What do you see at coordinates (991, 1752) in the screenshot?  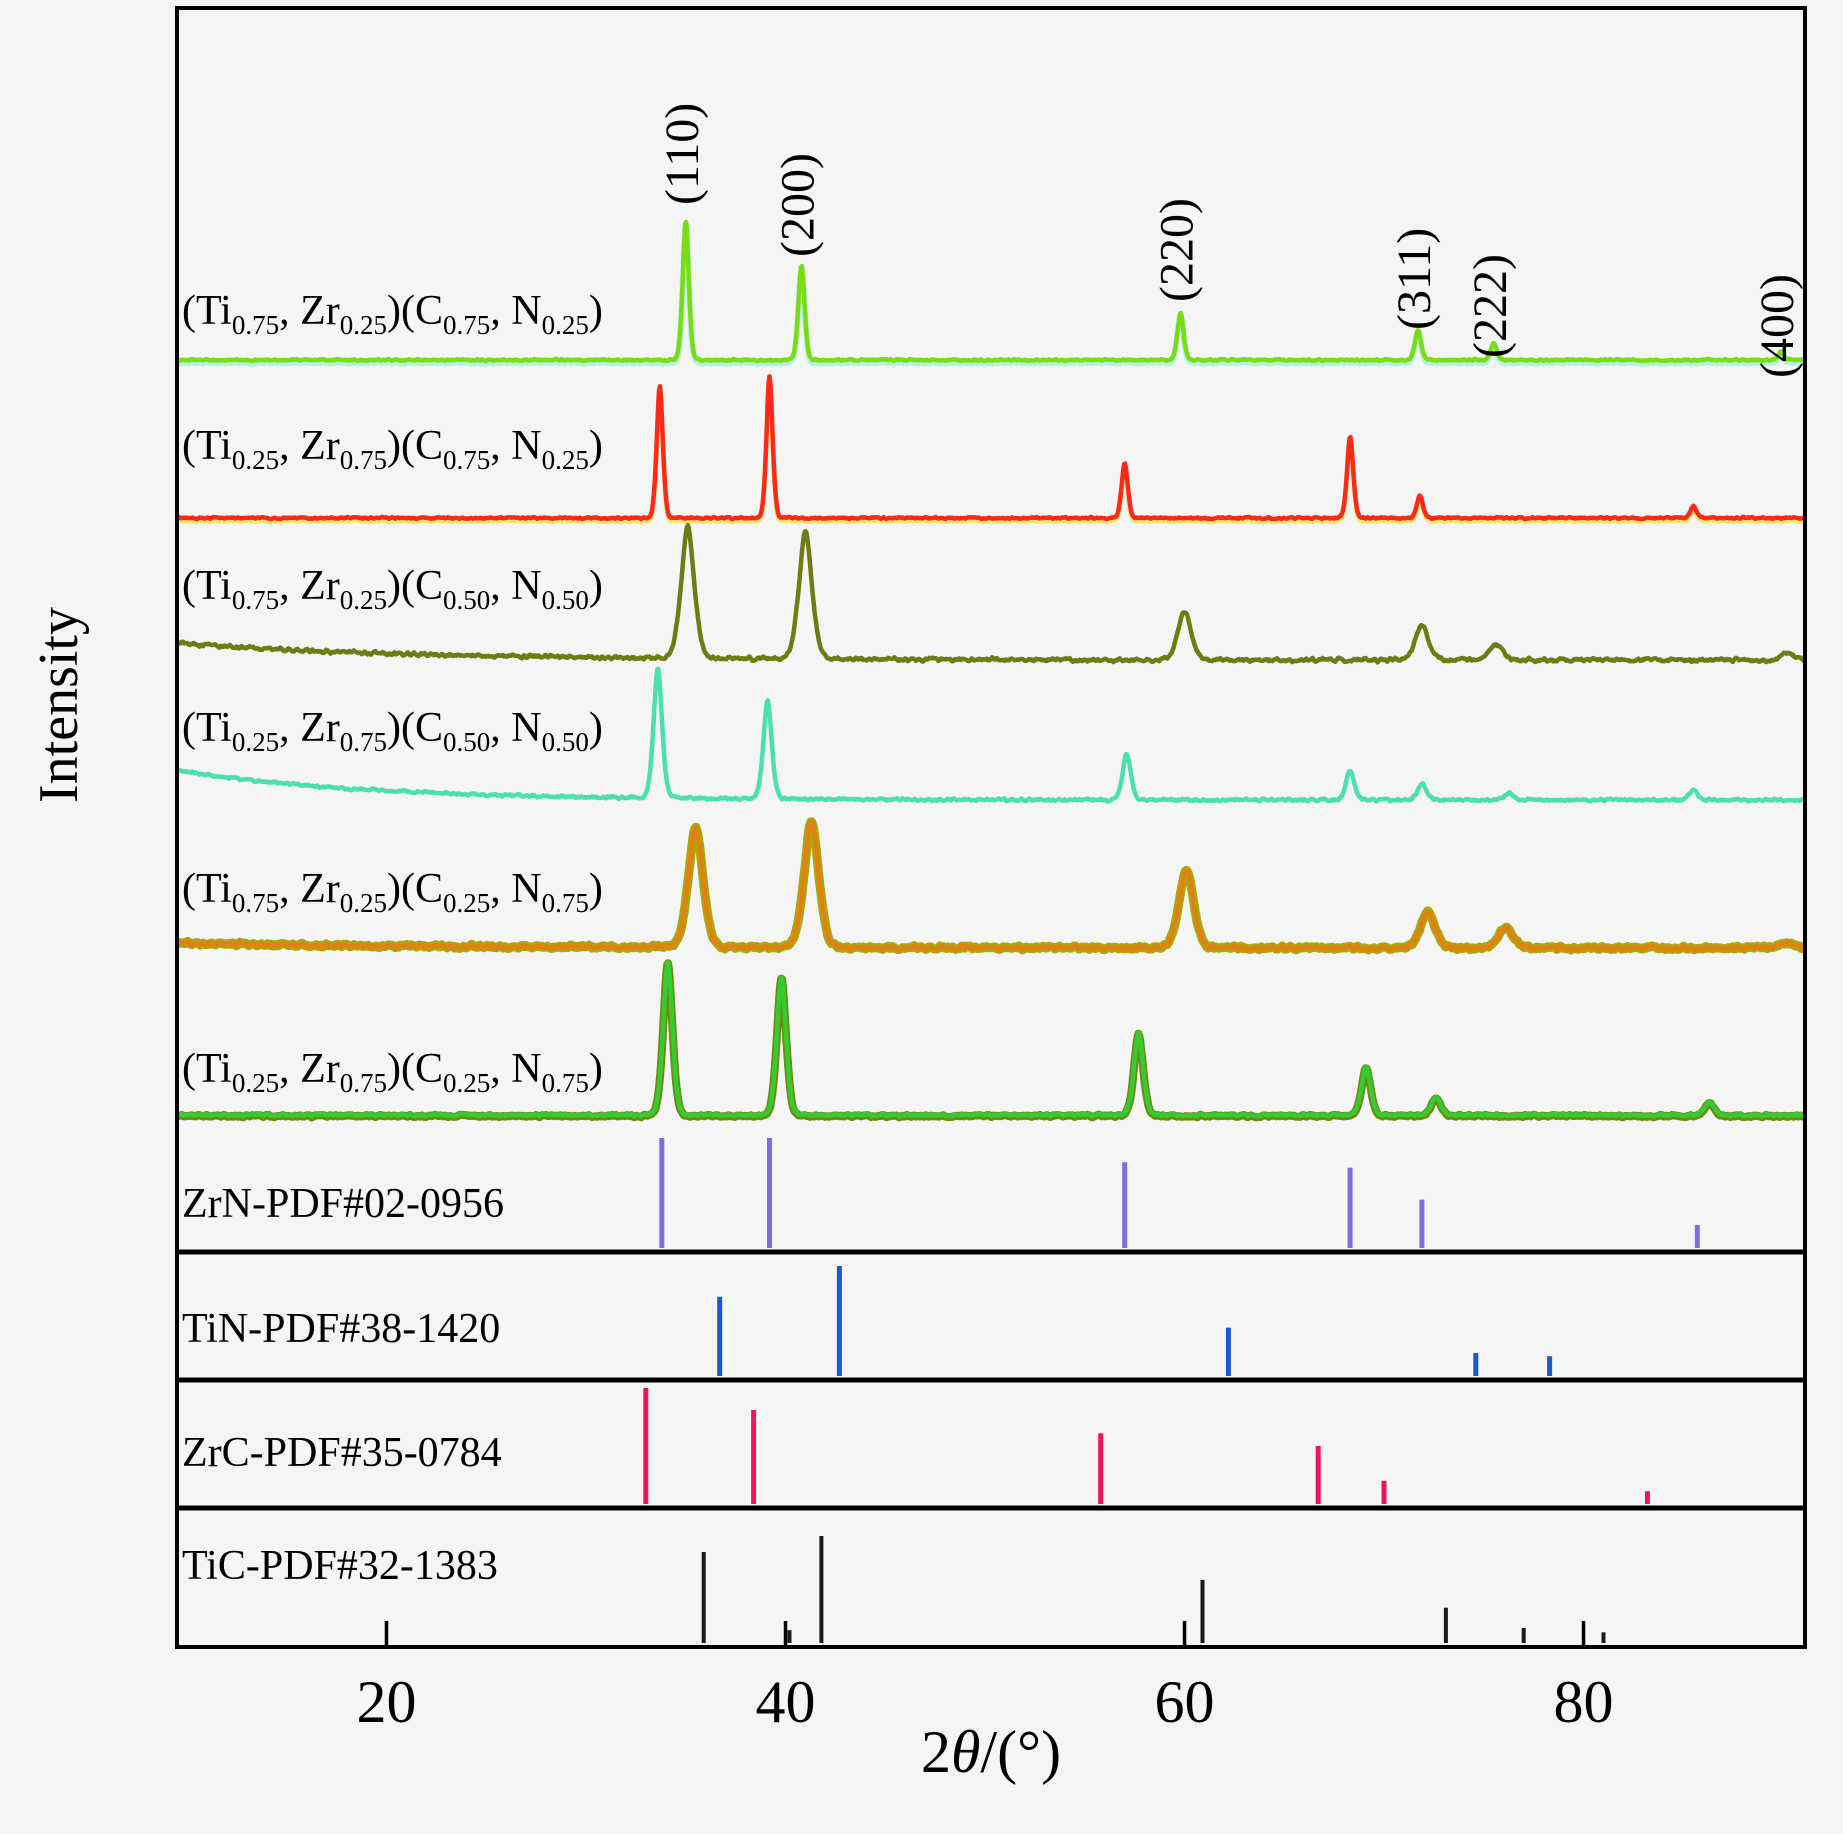 I see `x-axis-label: 2θ/(°)` at bounding box center [991, 1752].